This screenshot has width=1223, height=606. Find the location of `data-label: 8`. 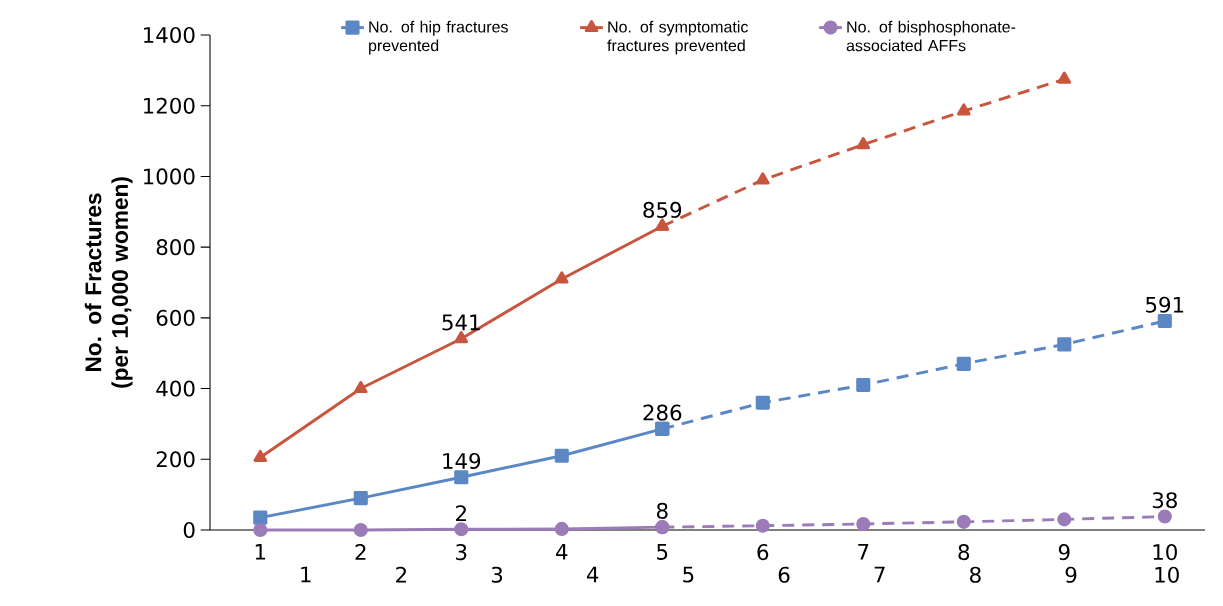

data-label: 8 is located at coordinates (662, 510).